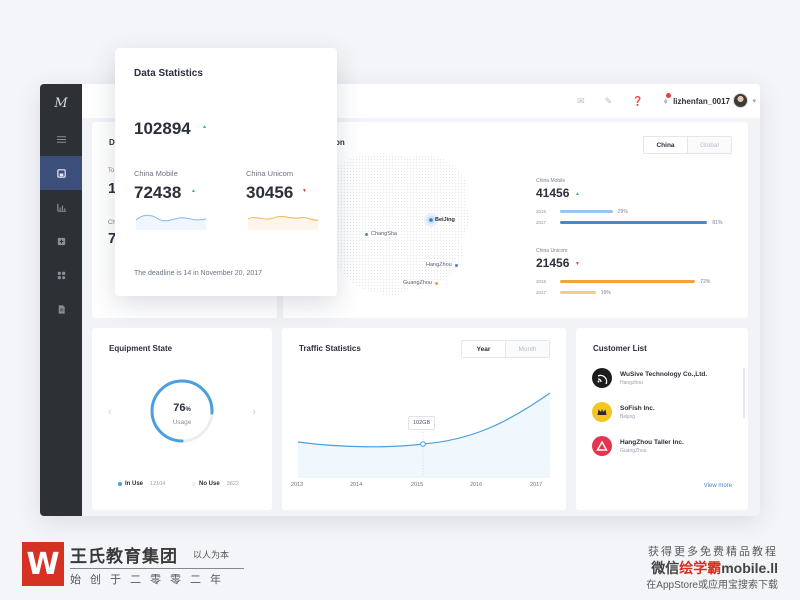 The width and height of the screenshot is (800, 600). I want to click on tab-global: Global, so click(709, 145).